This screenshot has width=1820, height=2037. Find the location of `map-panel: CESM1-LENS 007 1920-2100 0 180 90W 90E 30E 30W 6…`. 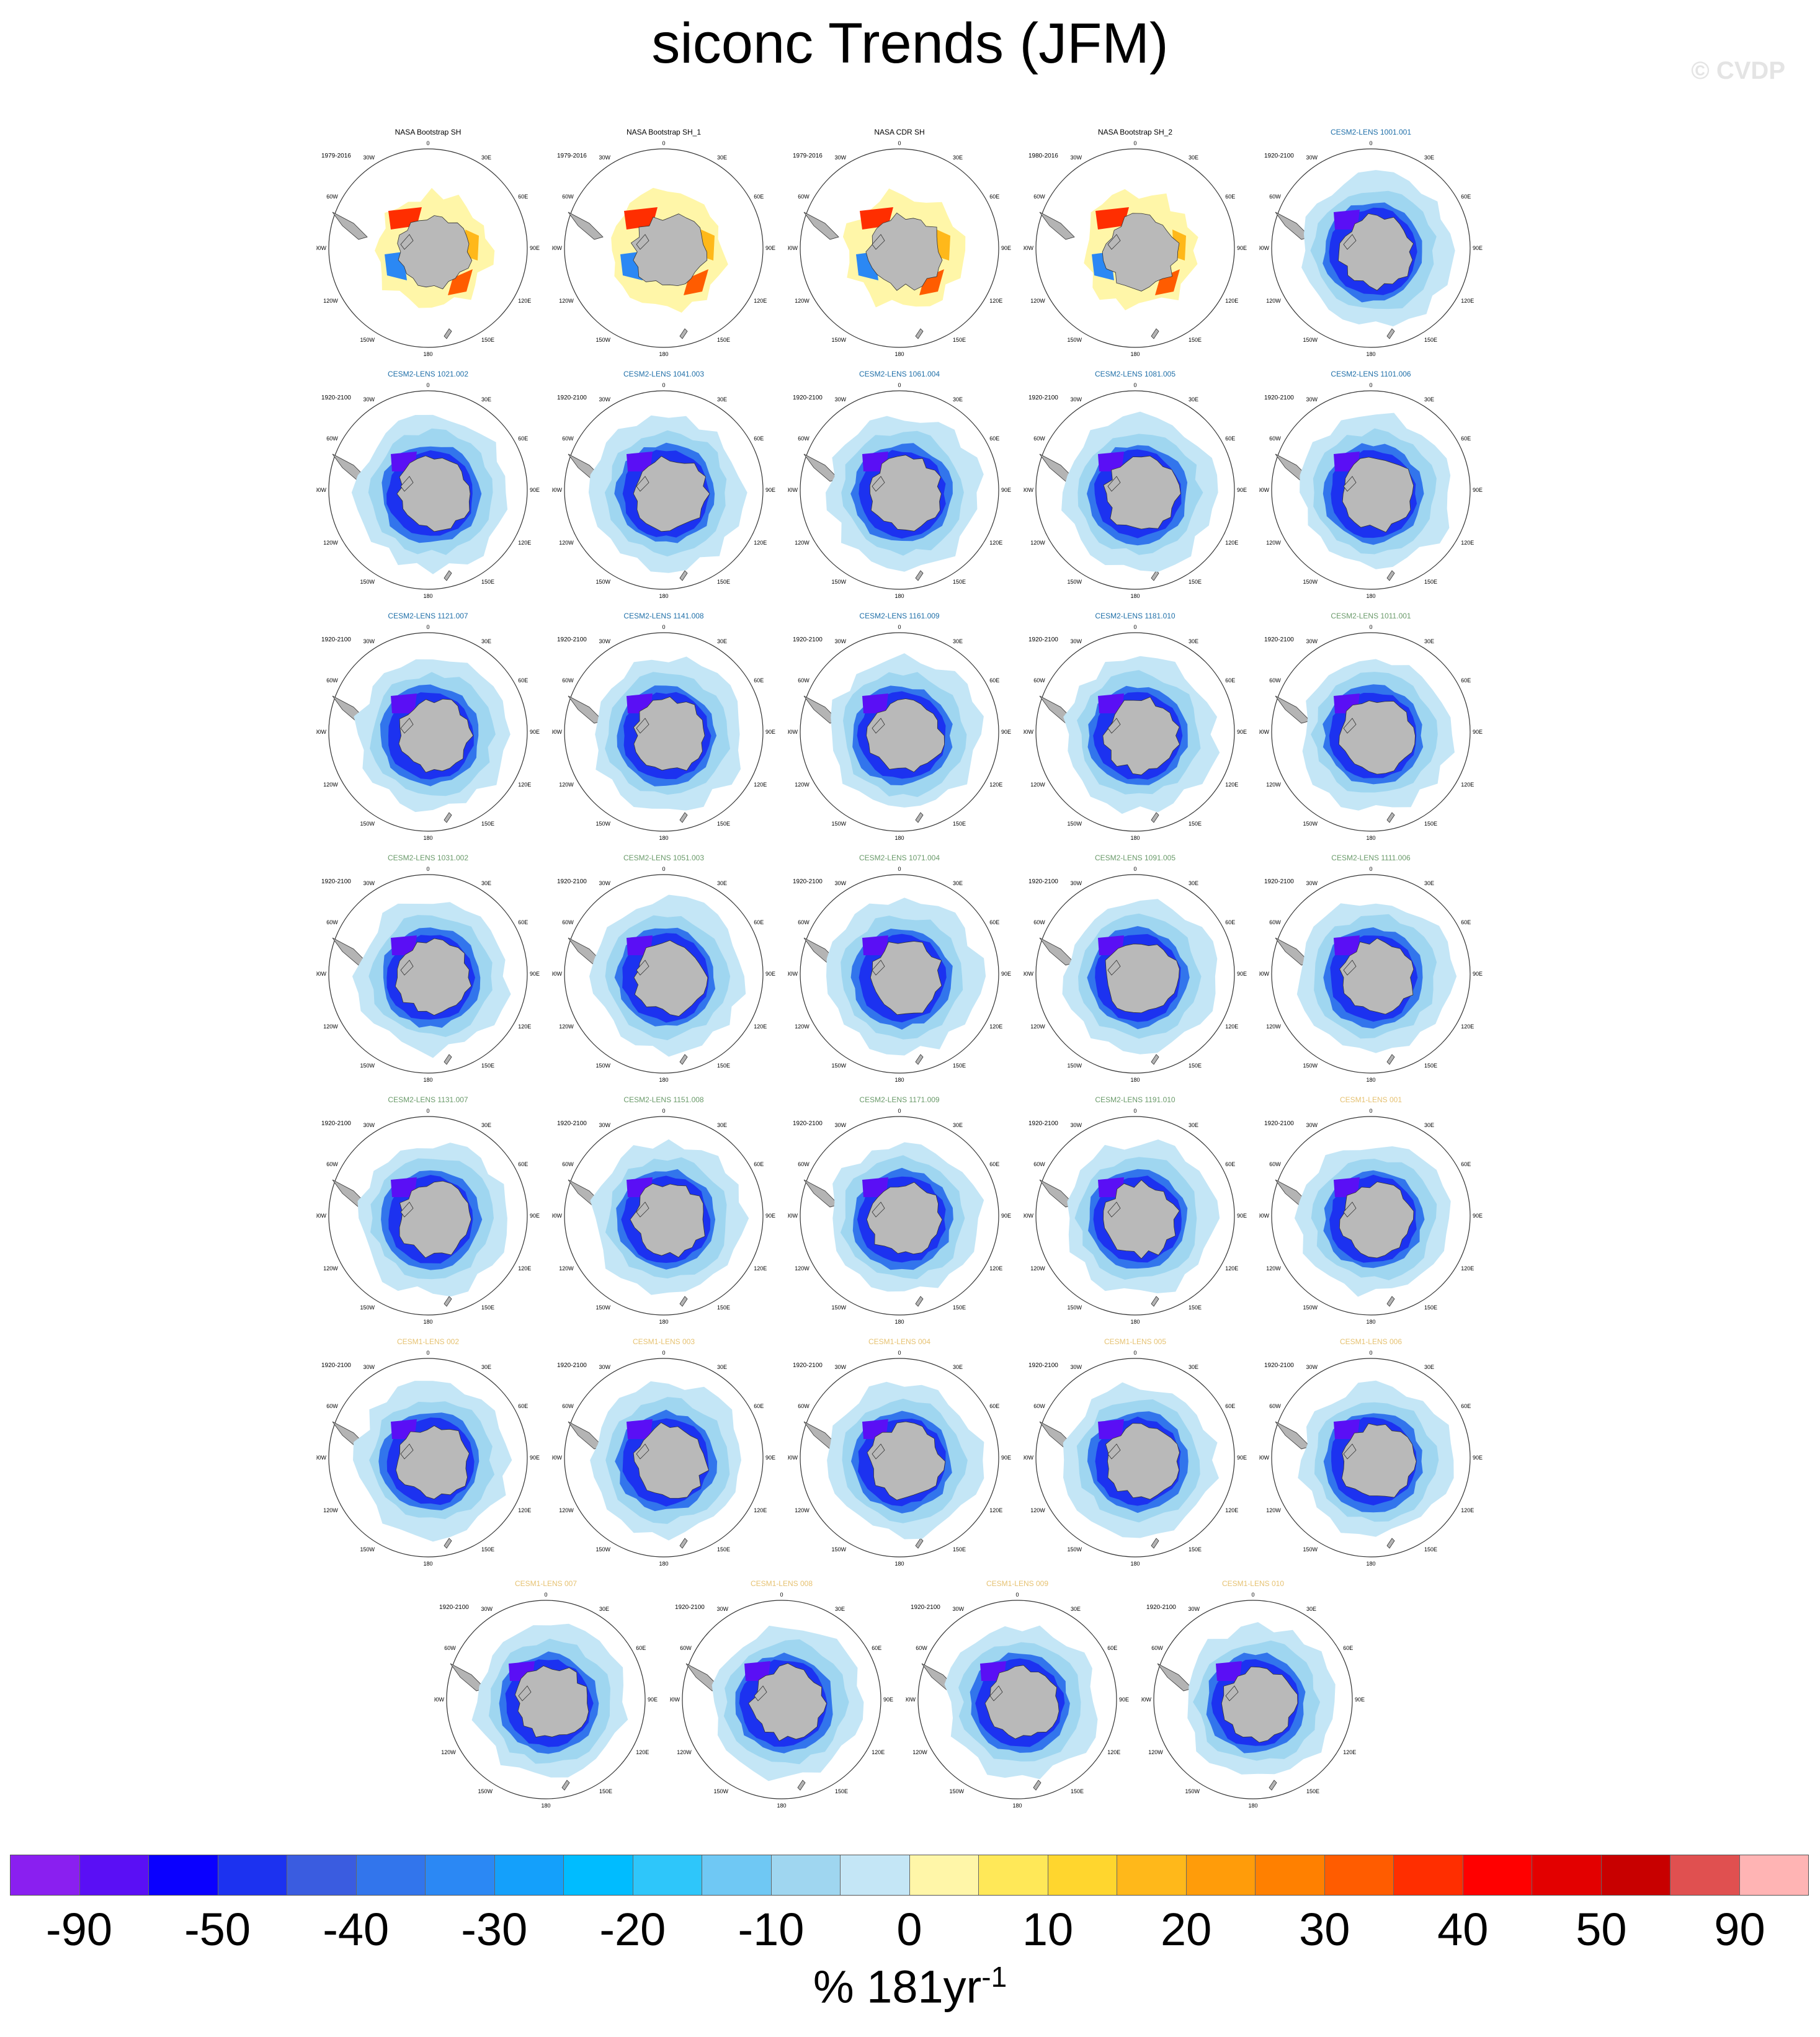

map-panel: CESM1-LENS 007 1920-2100 0 180 90W 90E 30E 30W 6… is located at coordinates (546, 1694).